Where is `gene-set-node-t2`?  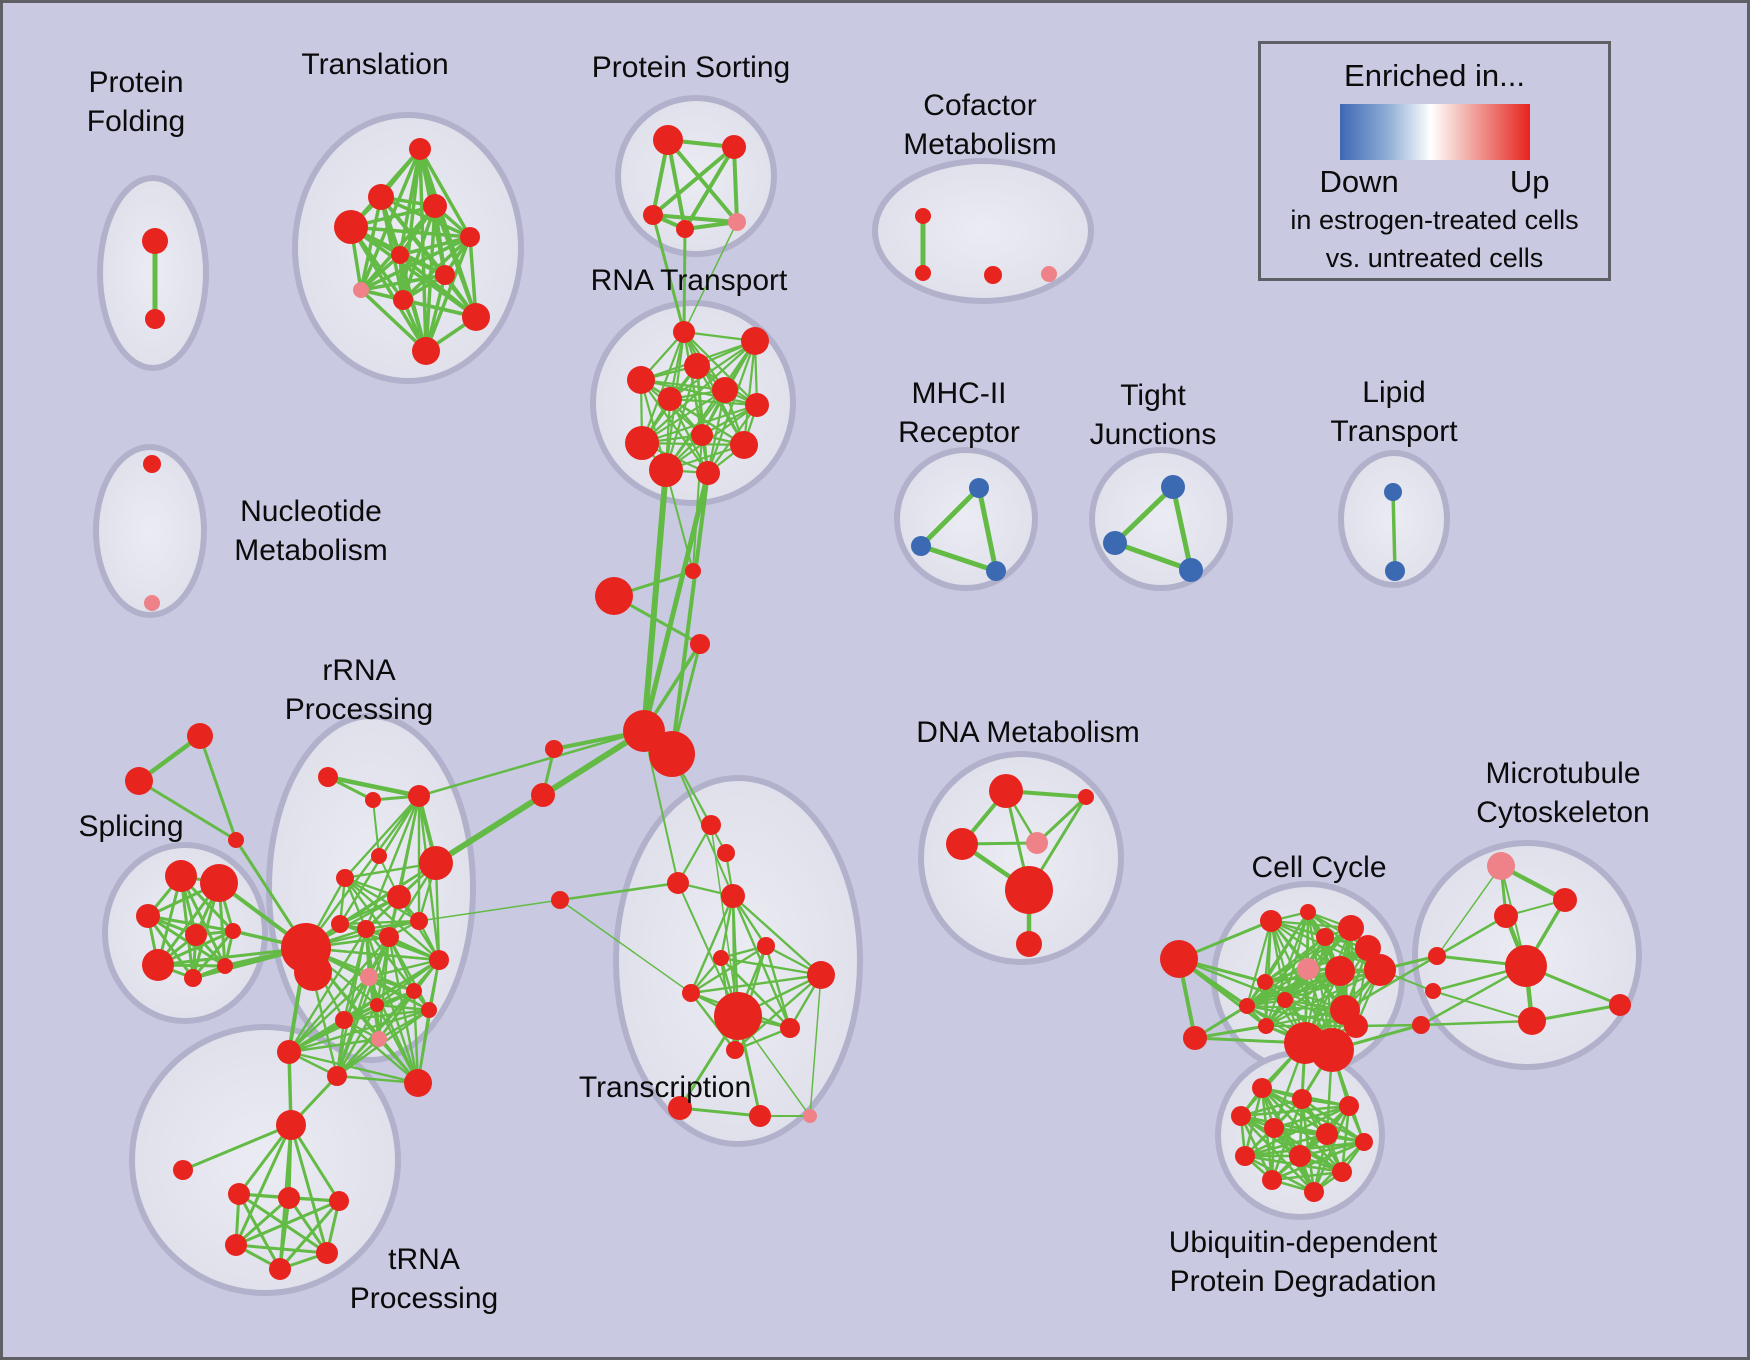 gene-set-node-t2 is located at coordinates (381, 197).